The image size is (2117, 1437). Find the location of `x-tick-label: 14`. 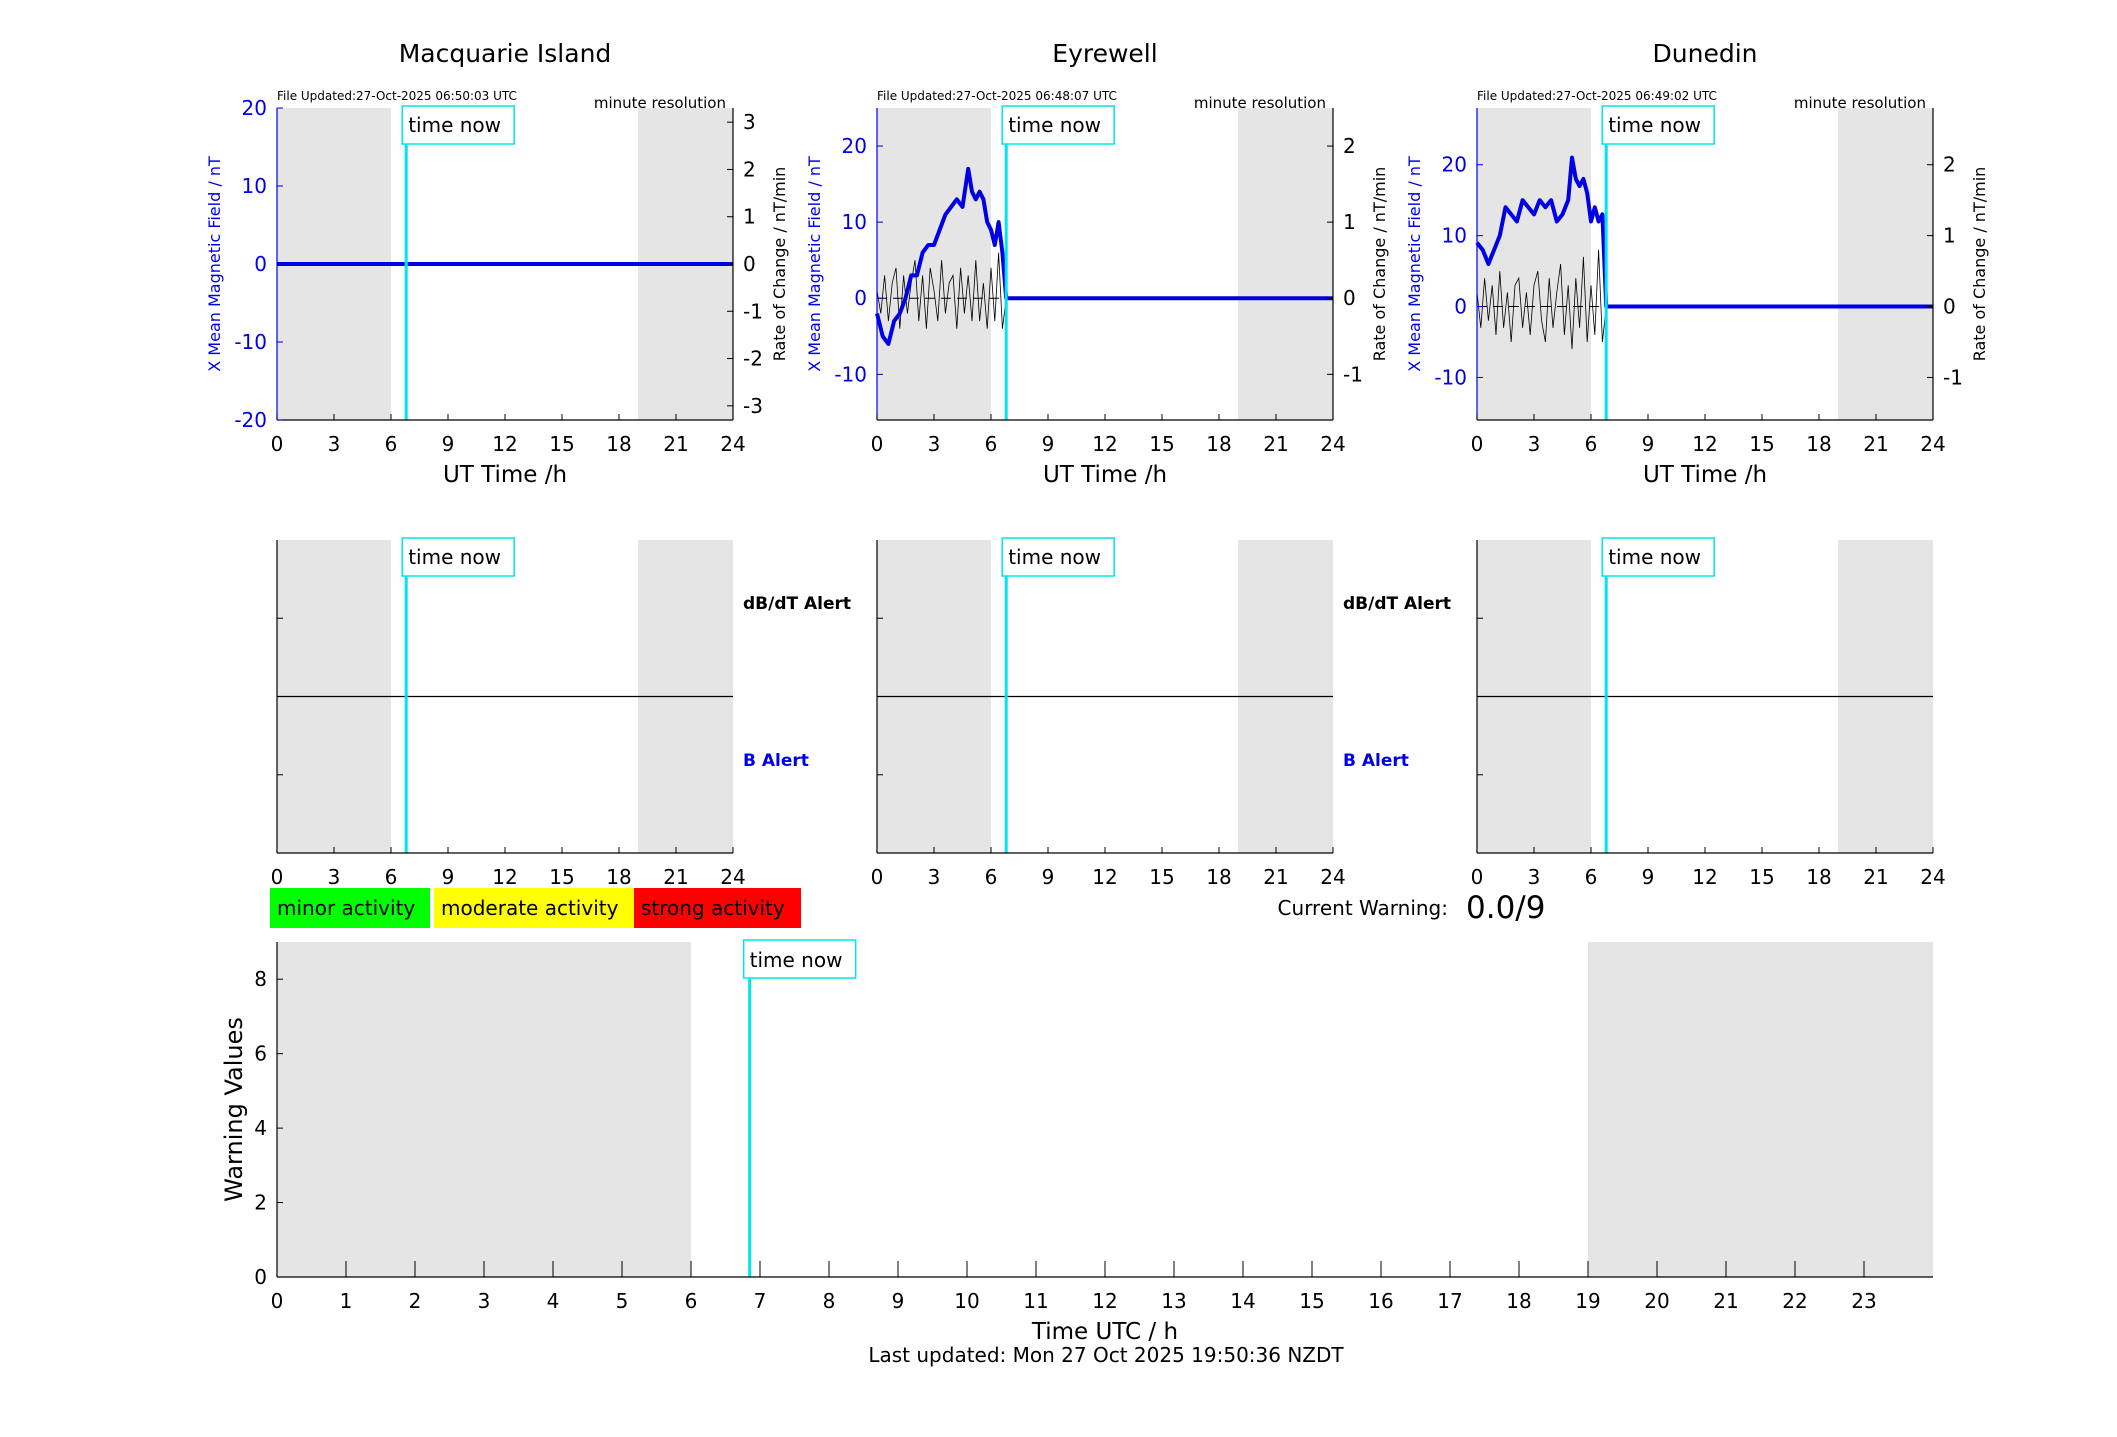

x-tick-label: 14 is located at coordinates (1242, 1301).